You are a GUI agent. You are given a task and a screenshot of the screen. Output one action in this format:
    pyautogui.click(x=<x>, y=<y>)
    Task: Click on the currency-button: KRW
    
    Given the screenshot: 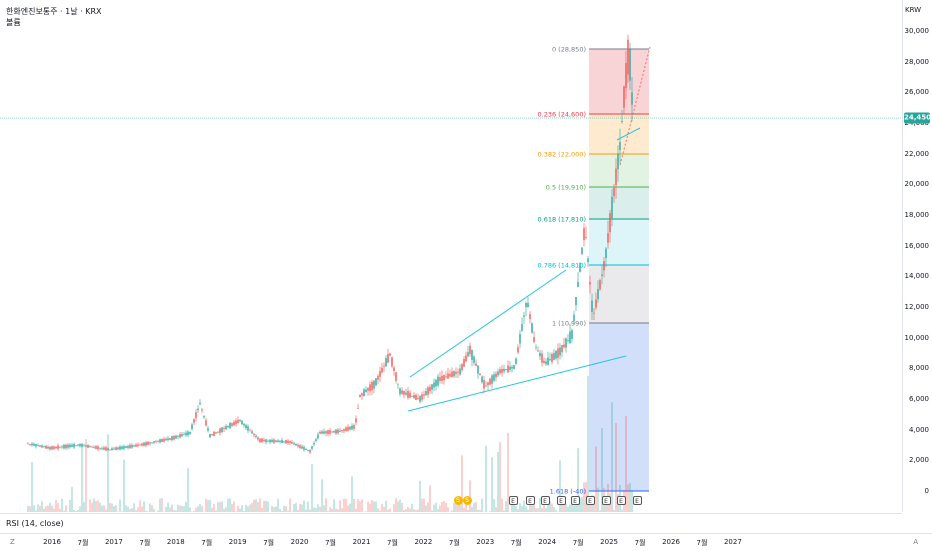 What is the action you would take?
    pyautogui.click(x=913, y=10)
    